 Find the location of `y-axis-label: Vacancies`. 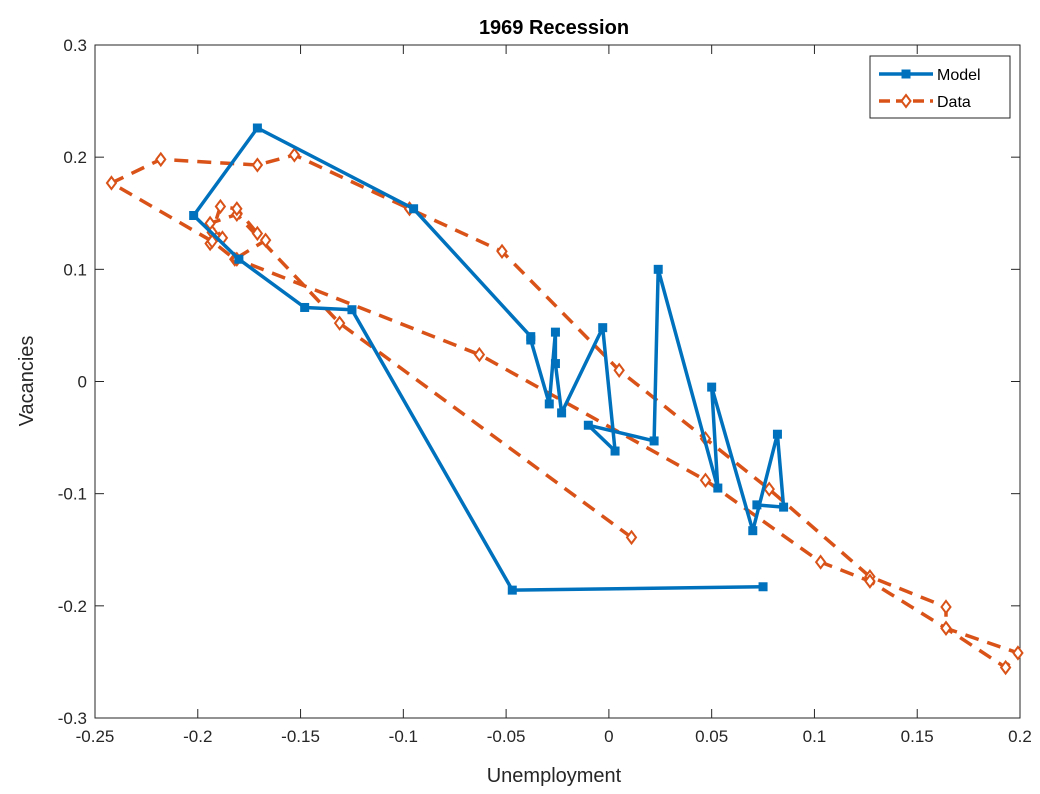

y-axis-label: Vacancies is located at coordinates (27, 381).